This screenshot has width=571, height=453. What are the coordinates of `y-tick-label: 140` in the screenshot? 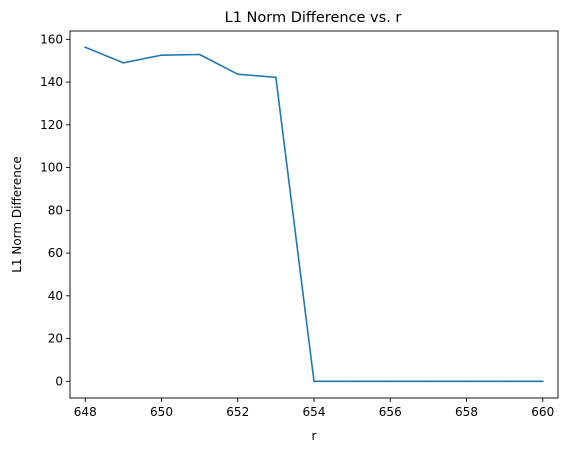 It's located at (51, 82).